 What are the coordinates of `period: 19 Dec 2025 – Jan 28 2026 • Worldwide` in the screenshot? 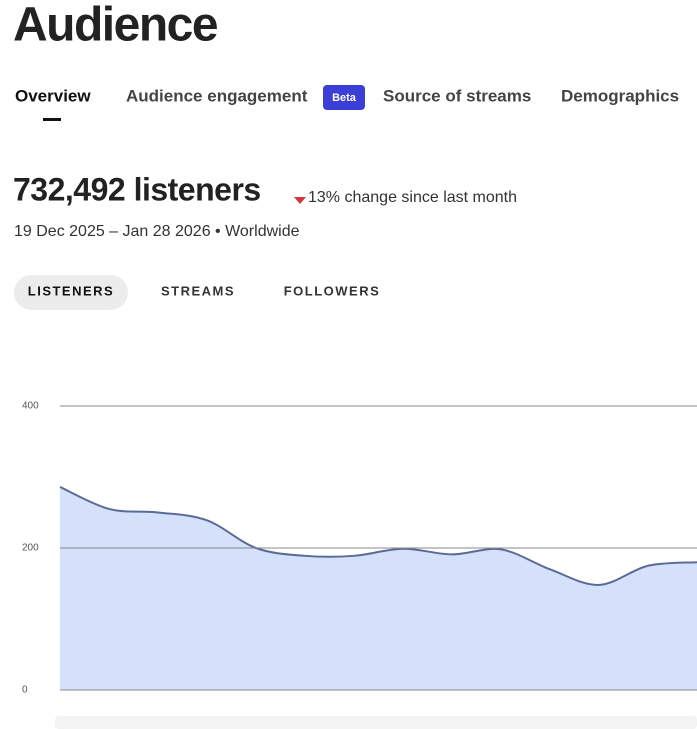 It's located at (157, 231).